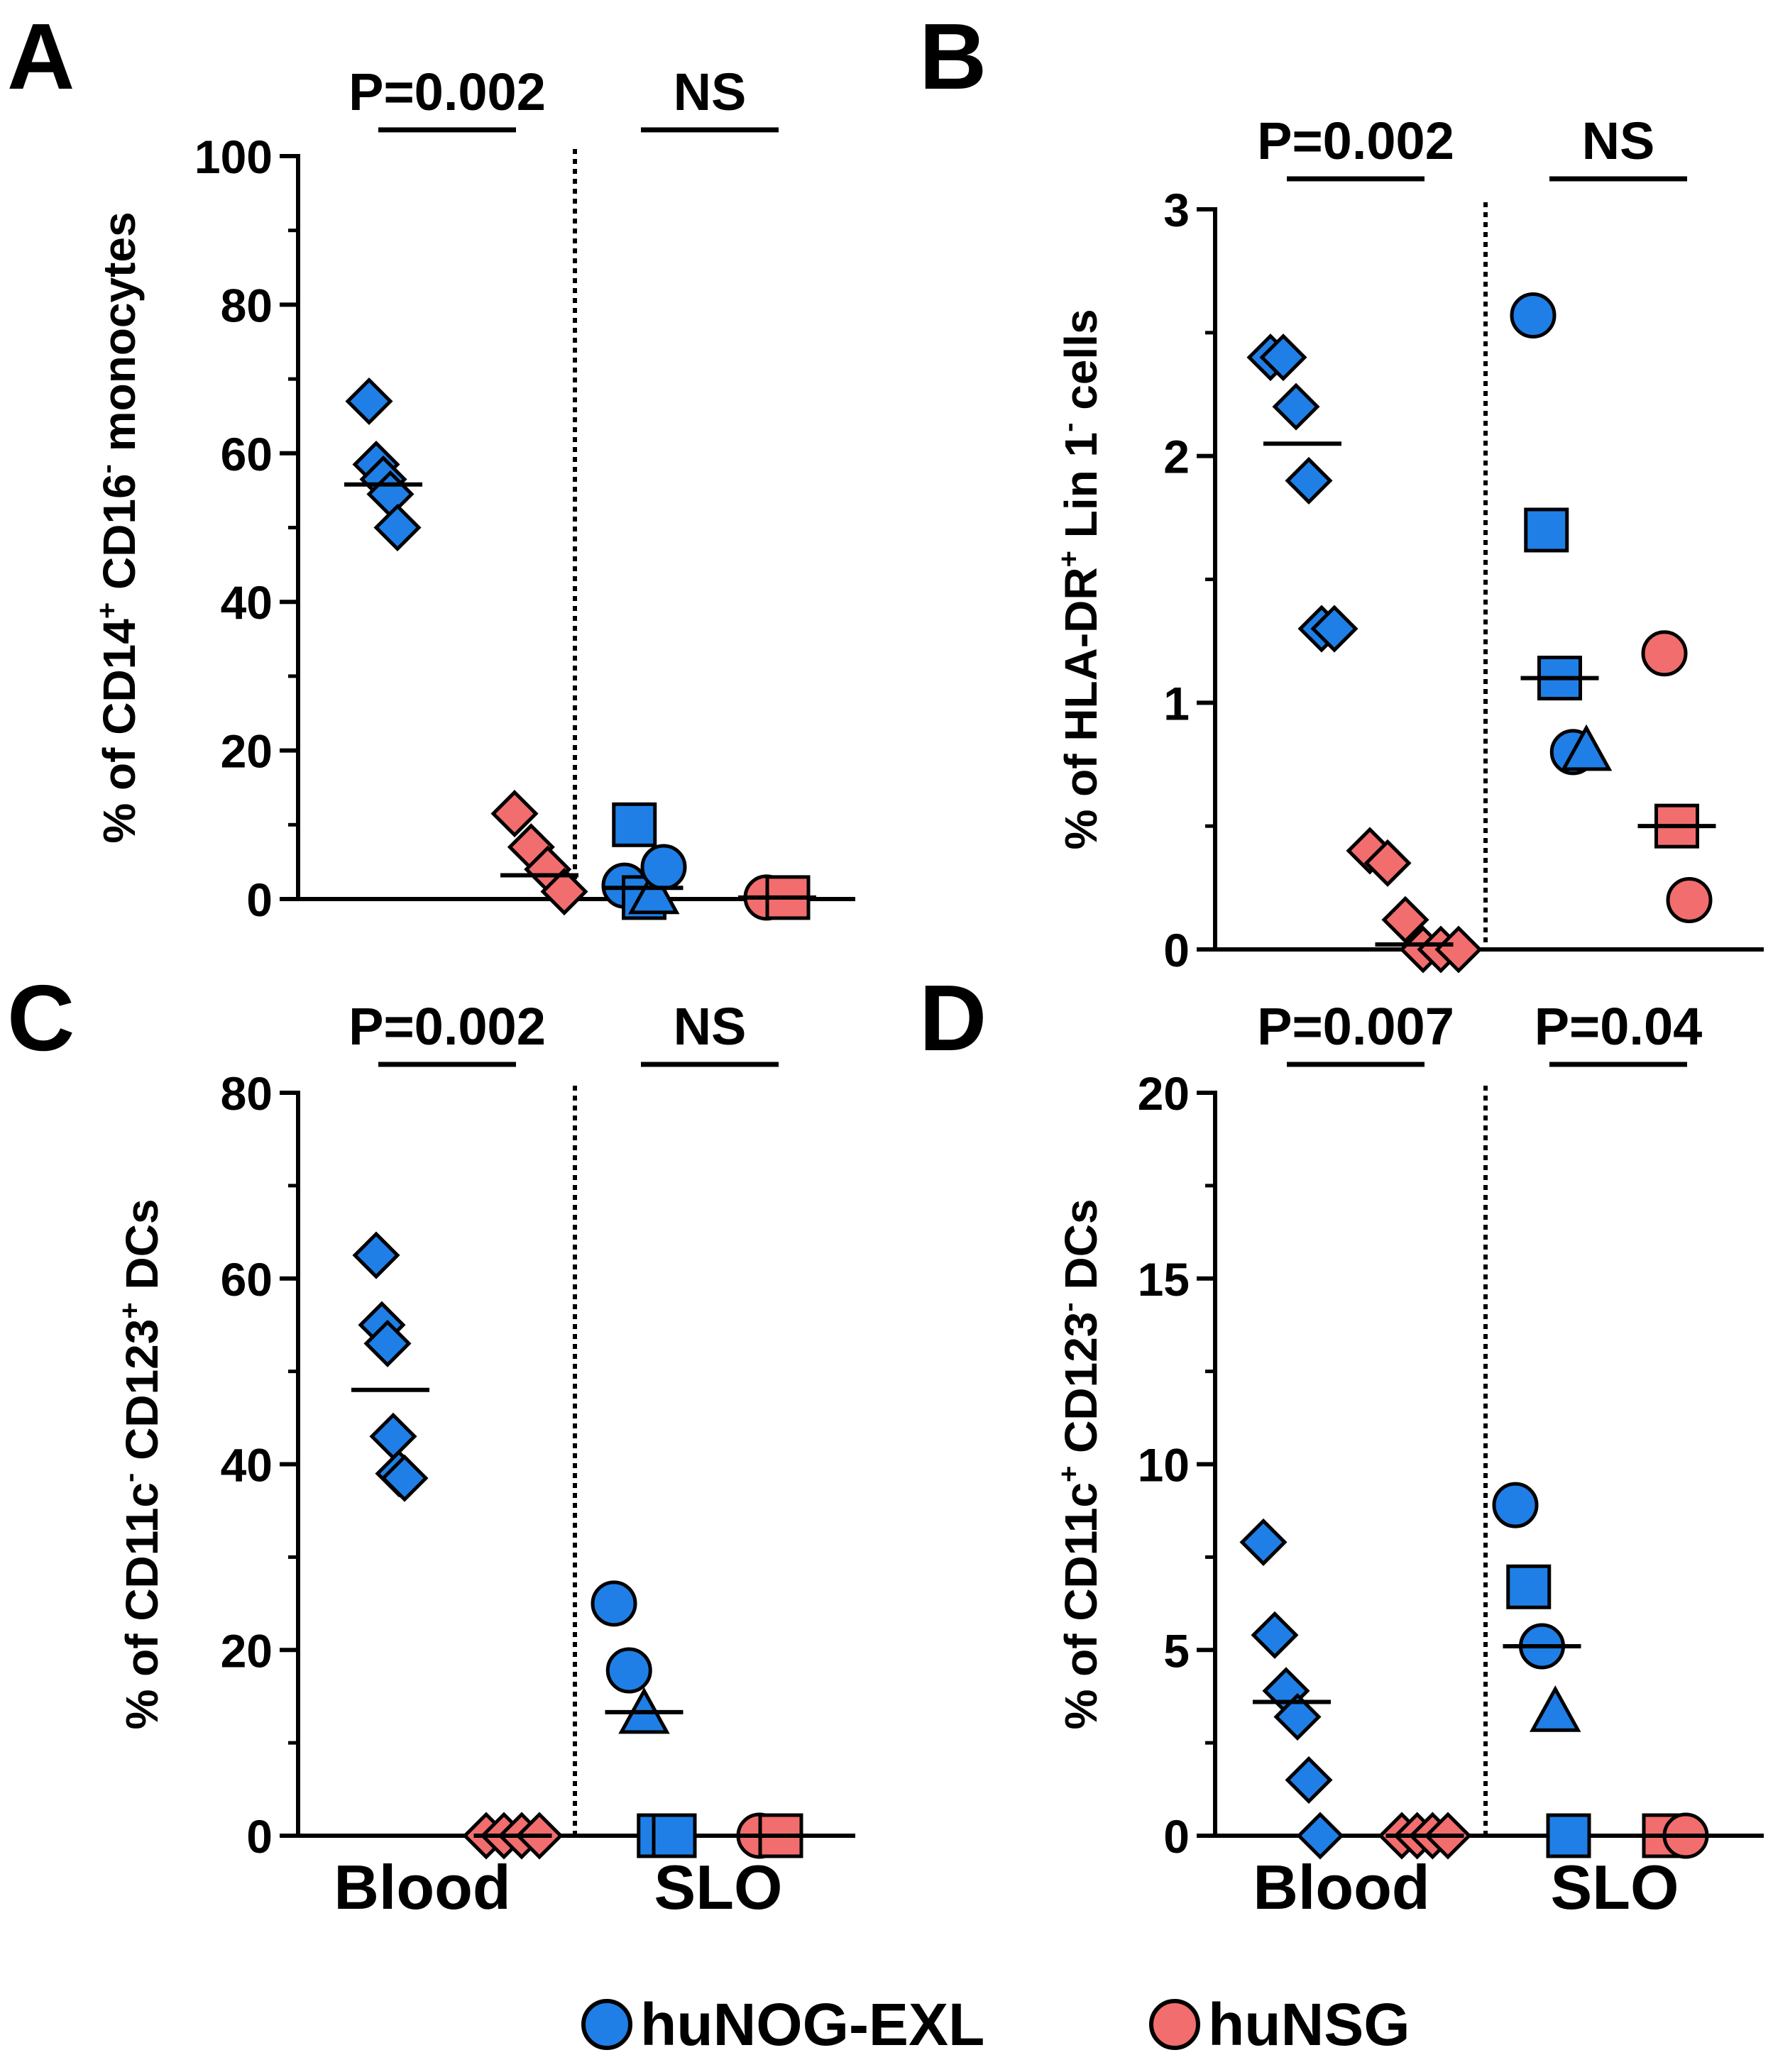 The width and height of the screenshot is (1773, 2072). Describe the element at coordinates (1081, 708) in the screenshot. I see `y-axis-label-part: % of HLA-DR` at that location.